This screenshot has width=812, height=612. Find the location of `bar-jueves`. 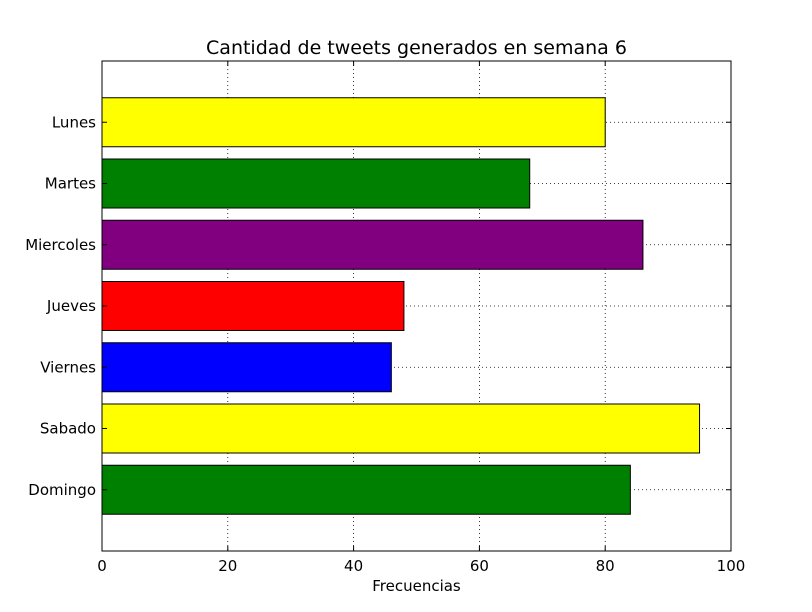

bar-jueves is located at coordinates (253, 306).